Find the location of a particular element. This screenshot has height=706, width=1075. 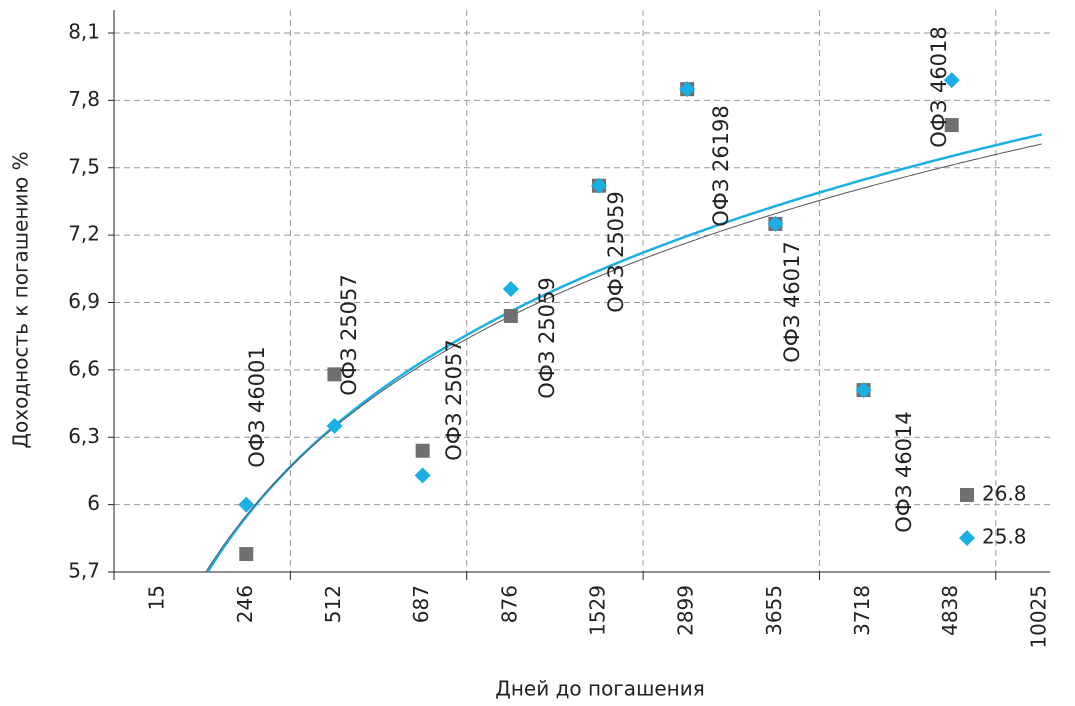

x-tick-label: 3655 is located at coordinates (774, 610).